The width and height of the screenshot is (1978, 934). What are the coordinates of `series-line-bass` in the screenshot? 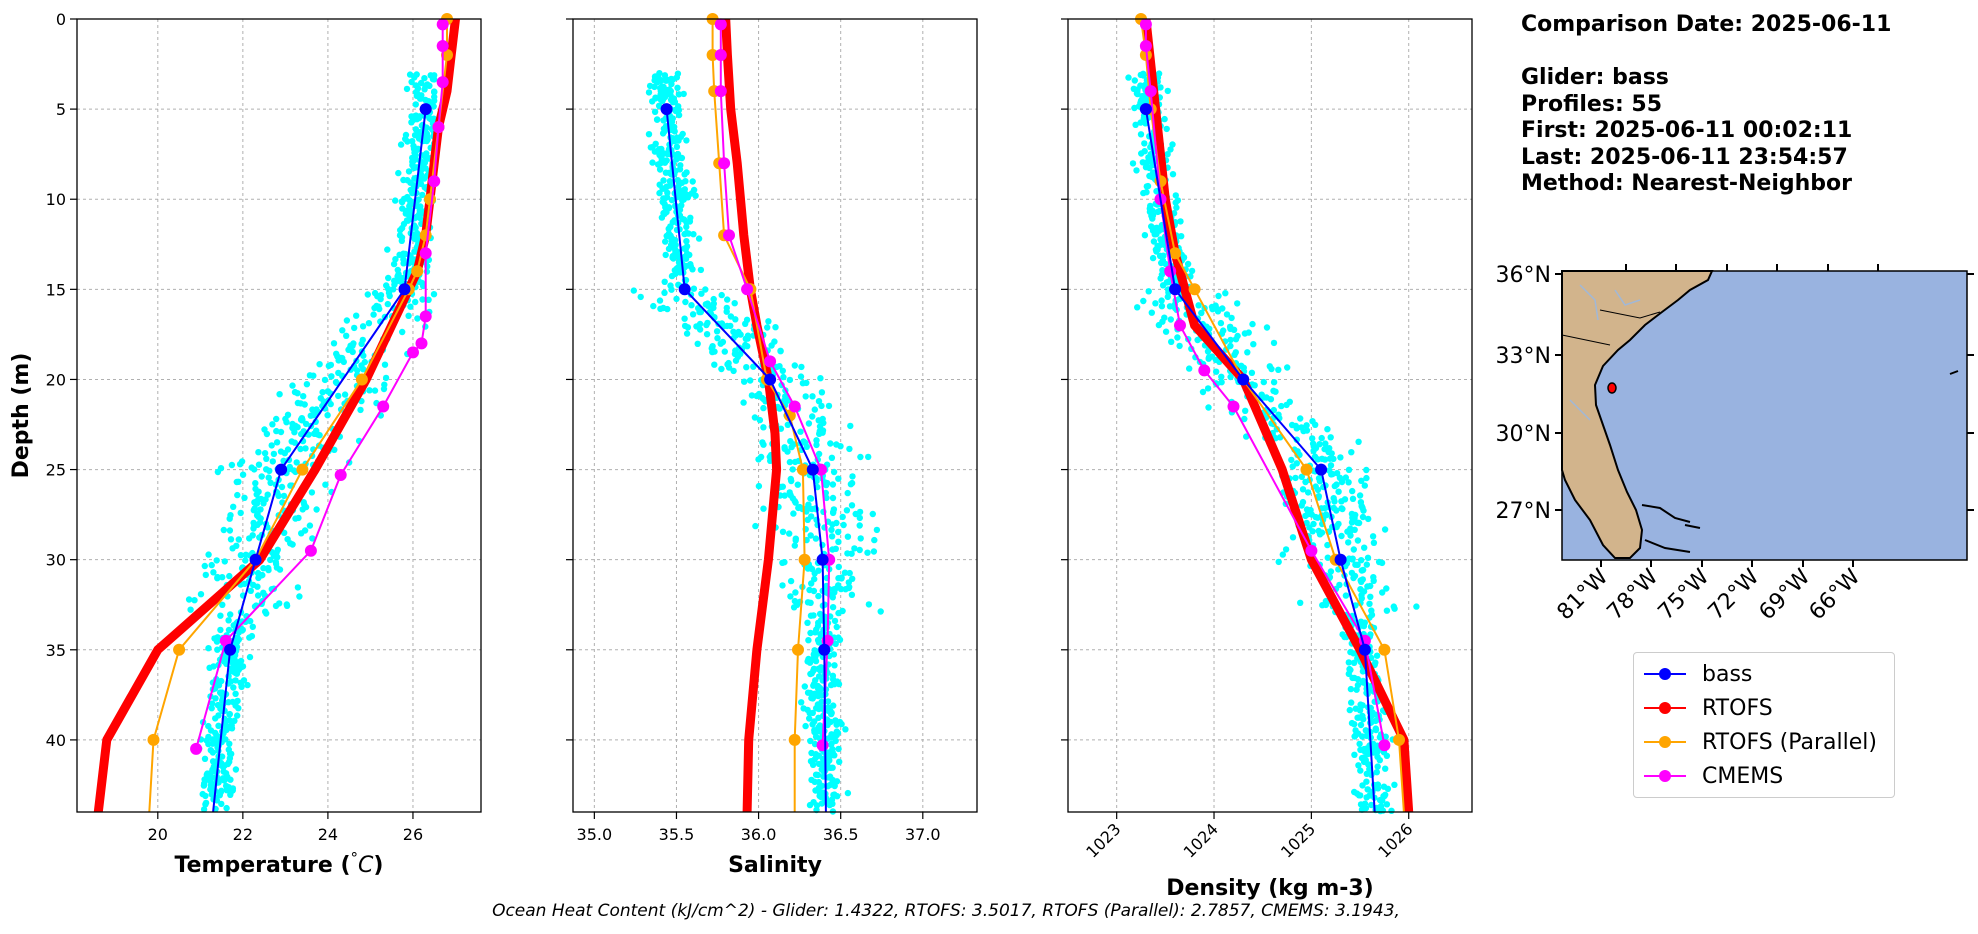 It's located at (319, 460).